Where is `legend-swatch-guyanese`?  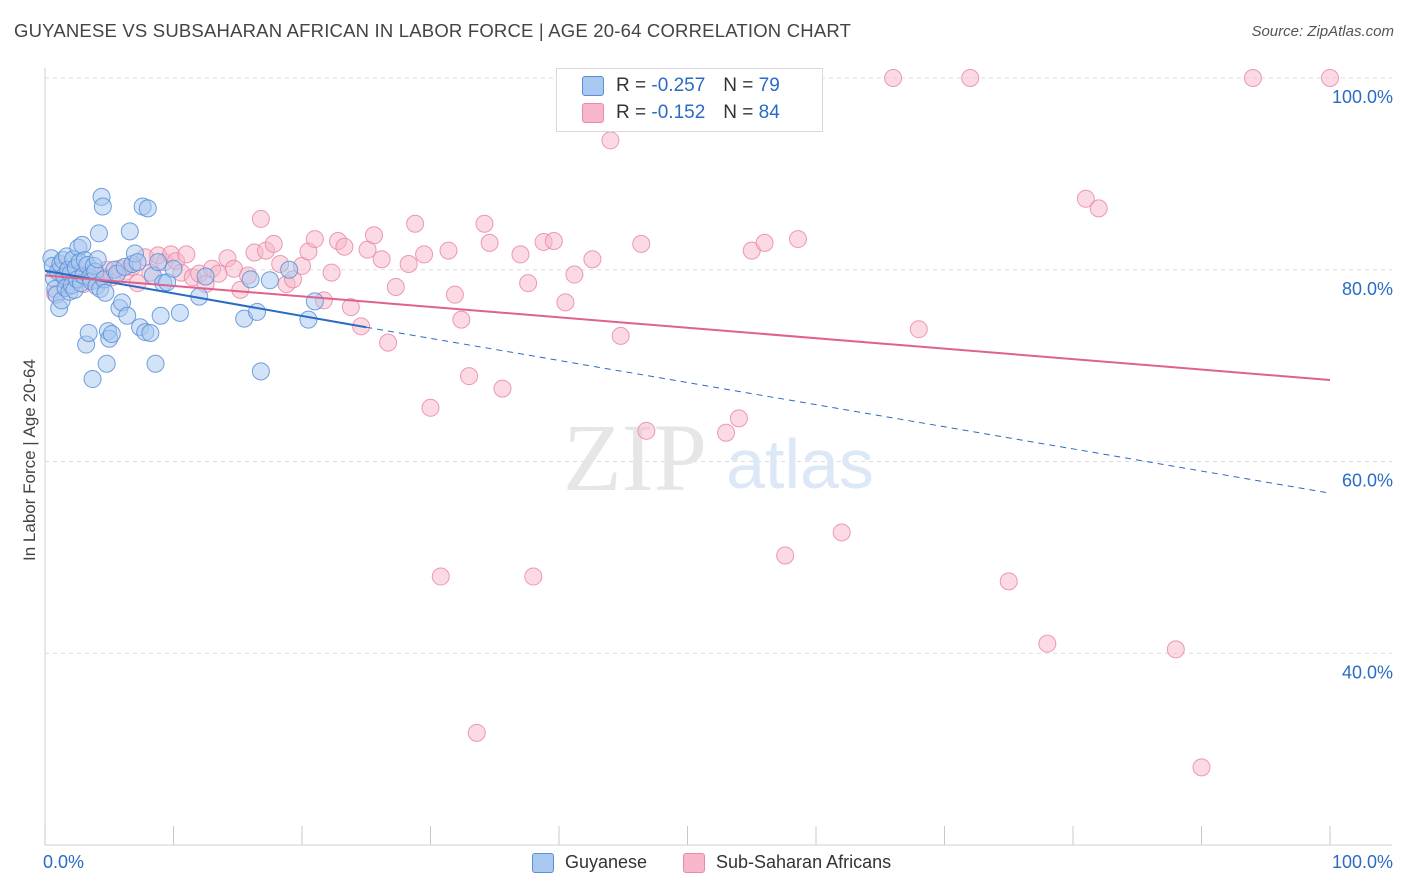
legend-swatch-guyanese is located at coordinates (593, 86).